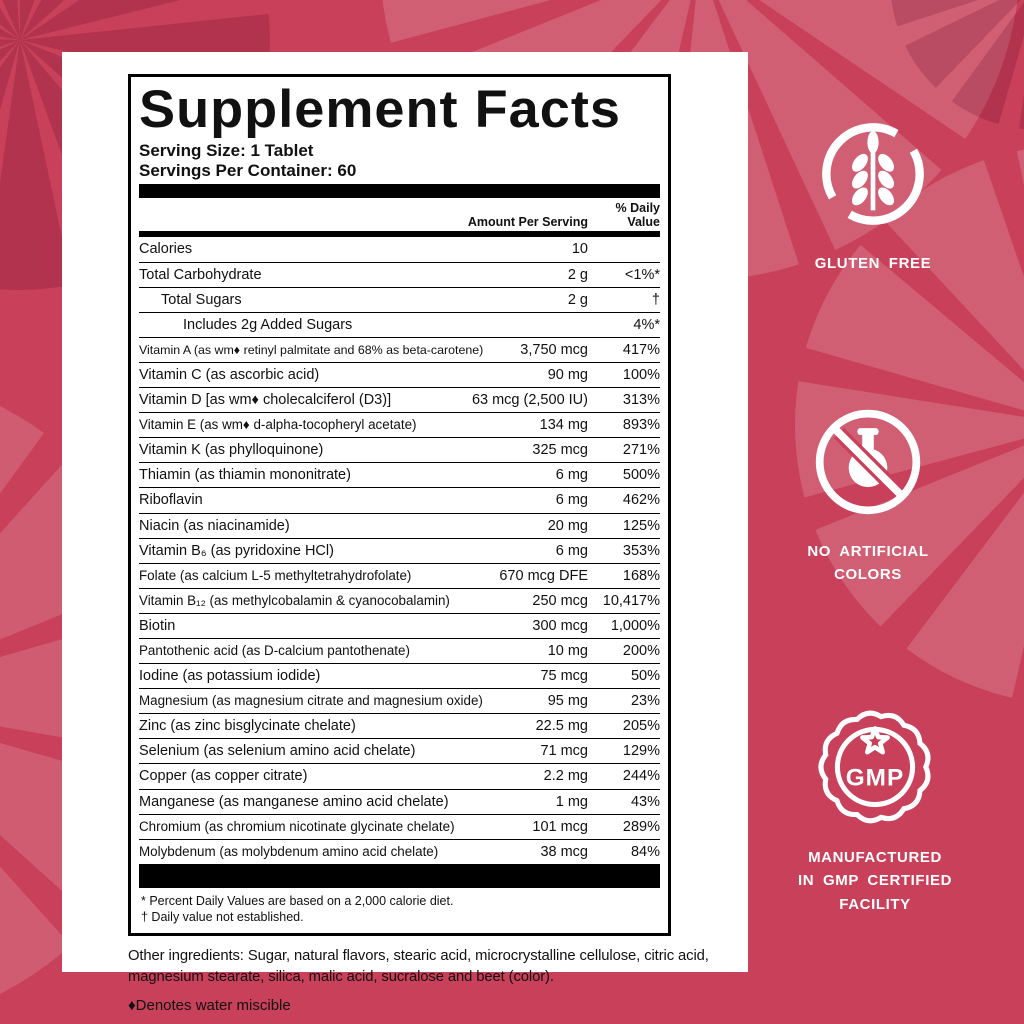 Image resolution: width=1024 pixels, height=1024 pixels. I want to click on divider-bottom-bar, so click(399, 875).